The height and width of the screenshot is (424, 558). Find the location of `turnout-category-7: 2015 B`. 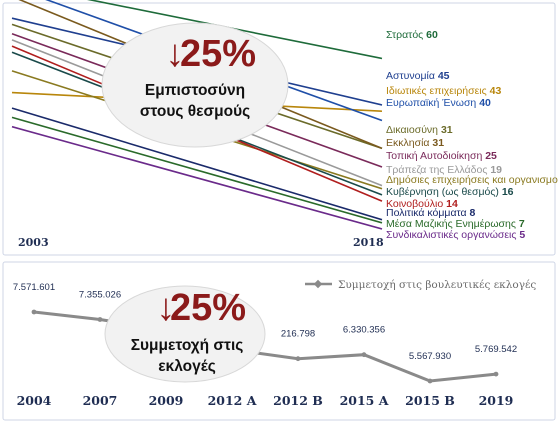

turnout-category-7: 2015 B is located at coordinates (430, 400).